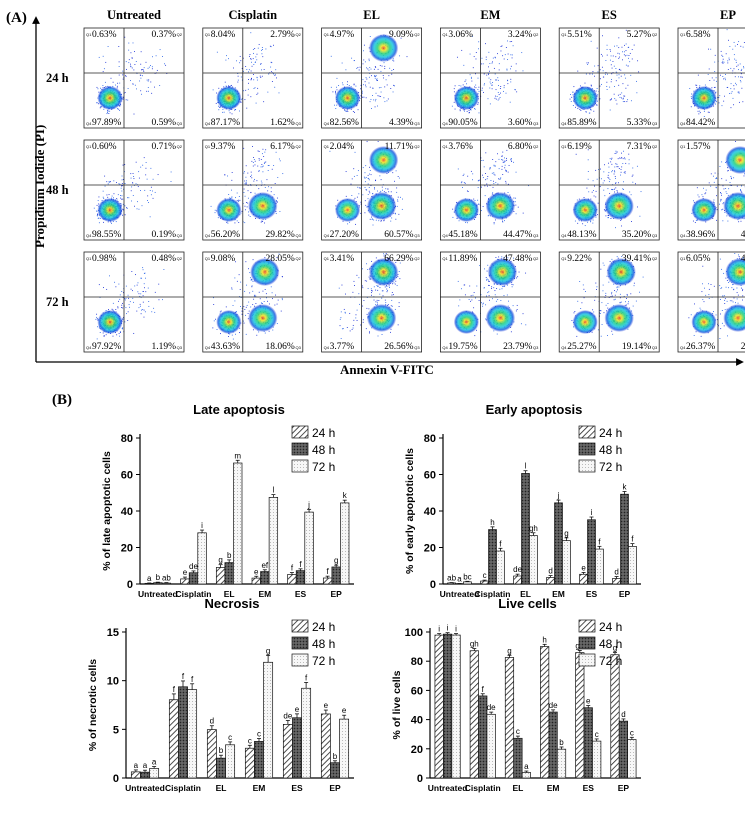 This screenshot has height=813, width=745. Describe the element at coordinates (253, 302) in the screenshot. I see `dot-plot: Q1 Q2 Q4 Q3 9.08% 28.05% 43.63% 18.06%` at that location.